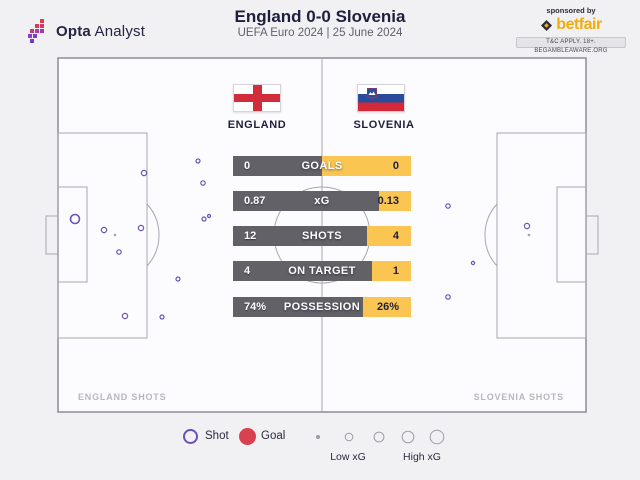 The image size is (640, 480). I want to click on betfair-icon, so click(547, 25).